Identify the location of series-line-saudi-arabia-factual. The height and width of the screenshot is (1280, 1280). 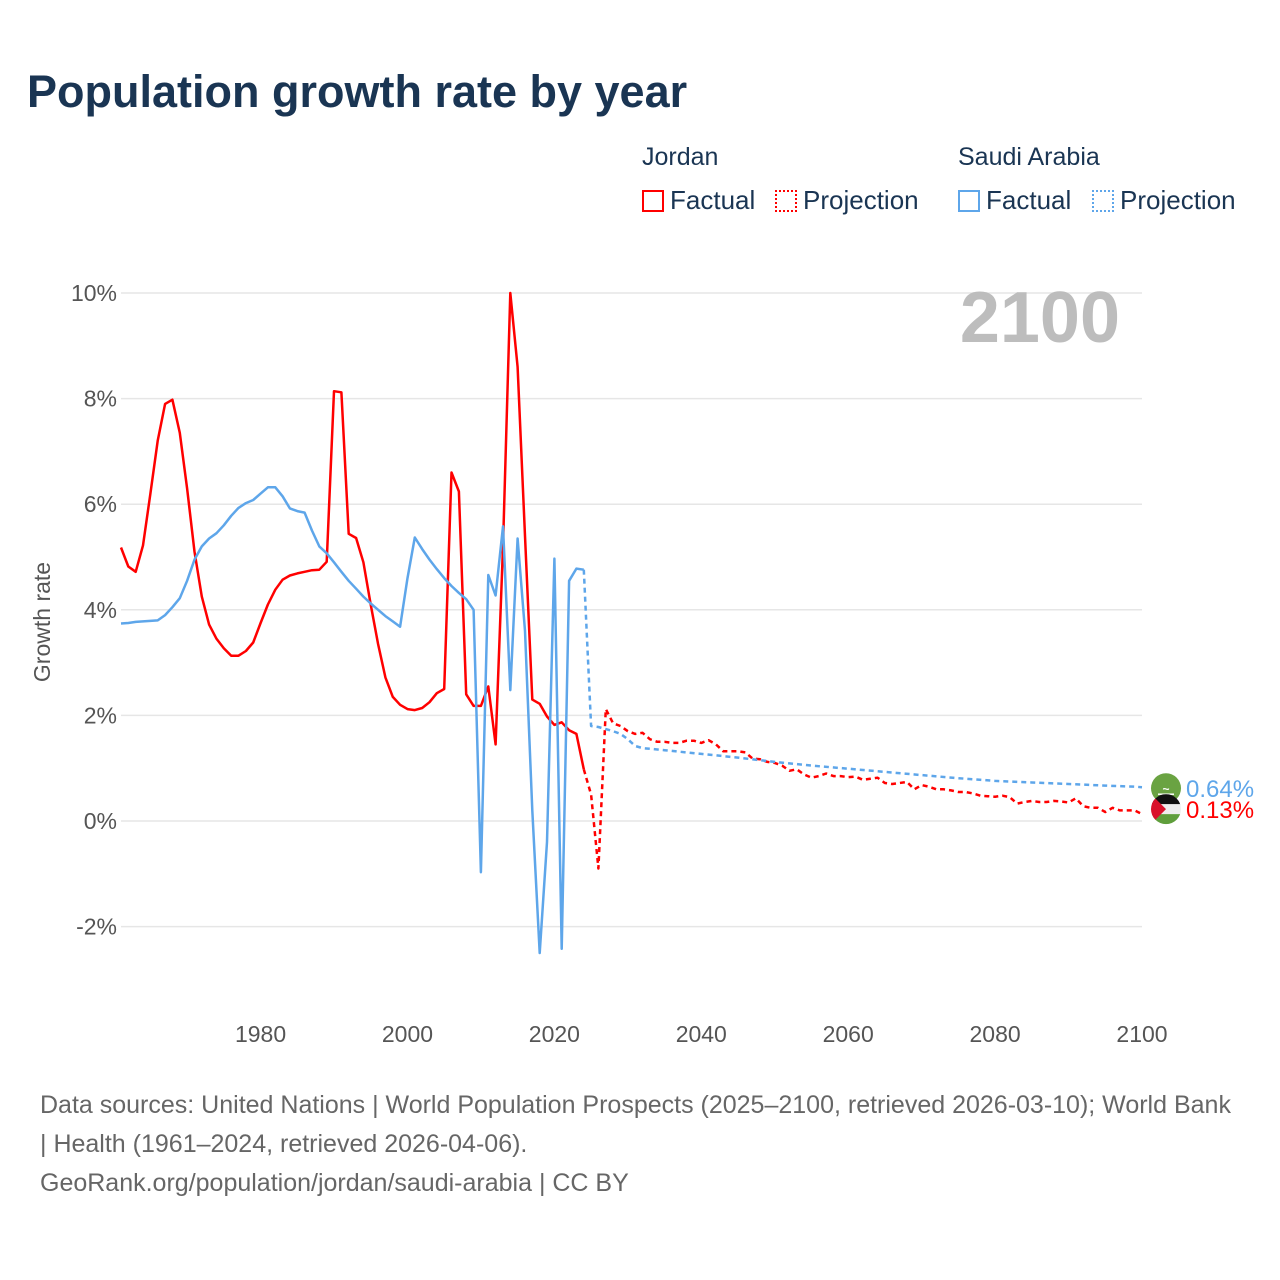
(352, 720).